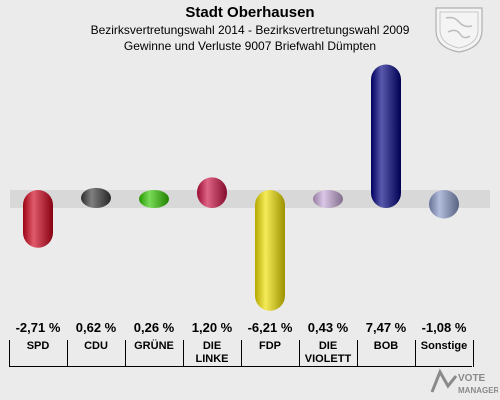 This screenshot has width=500, height=400. Describe the element at coordinates (154, 346) in the screenshot. I see `category-label: GRÜNE` at that location.